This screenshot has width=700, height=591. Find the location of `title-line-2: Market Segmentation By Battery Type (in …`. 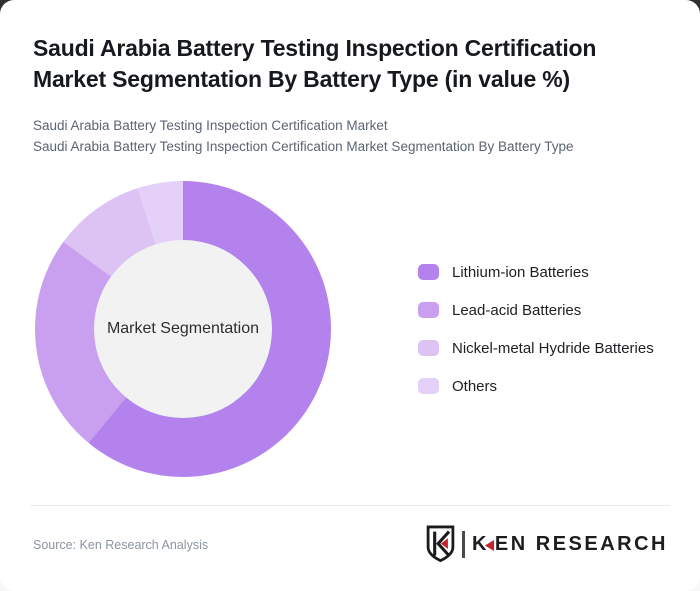

title-line-2: Market Segmentation By Battery Type (in … is located at coordinates (301, 79).